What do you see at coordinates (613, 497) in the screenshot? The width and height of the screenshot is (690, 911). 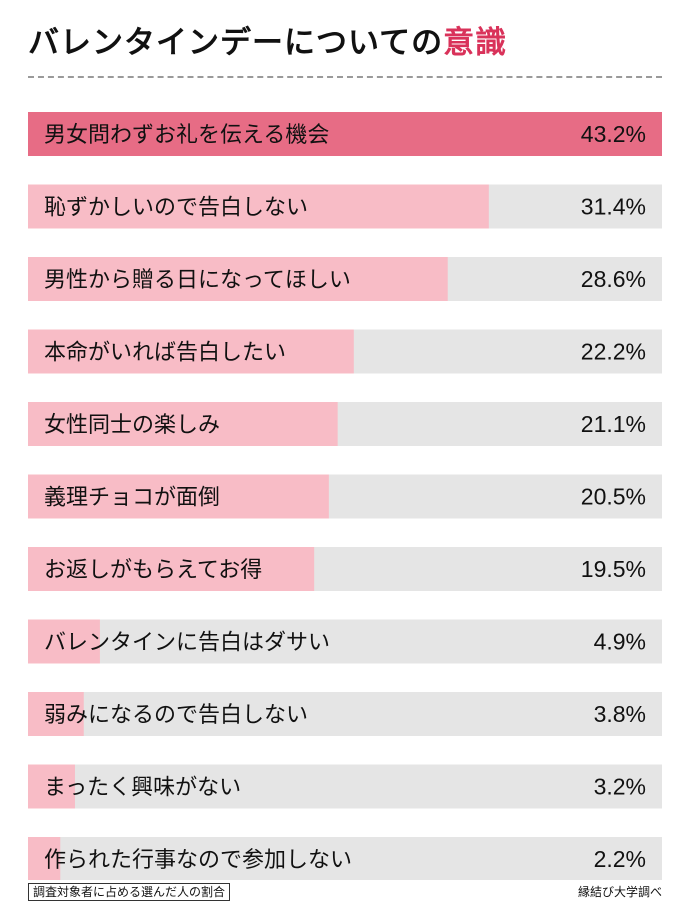 I see `value-label: 20.5%` at bounding box center [613, 497].